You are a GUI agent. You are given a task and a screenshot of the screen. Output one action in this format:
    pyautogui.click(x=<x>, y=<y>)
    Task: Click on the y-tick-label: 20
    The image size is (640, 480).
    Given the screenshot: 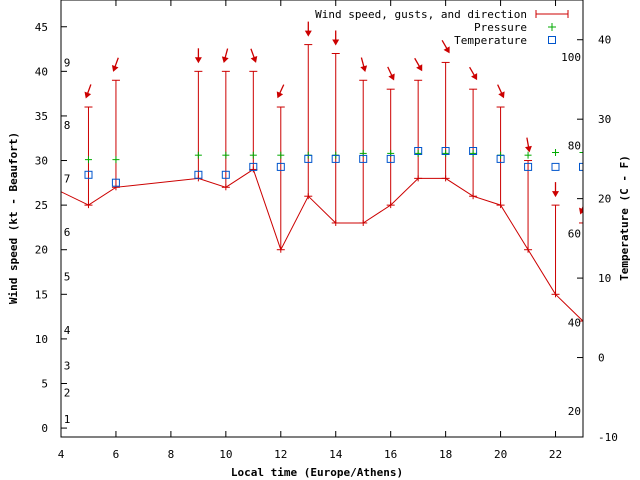 What is the action you would take?
    pyautogui.click(x=41, y=250)
    